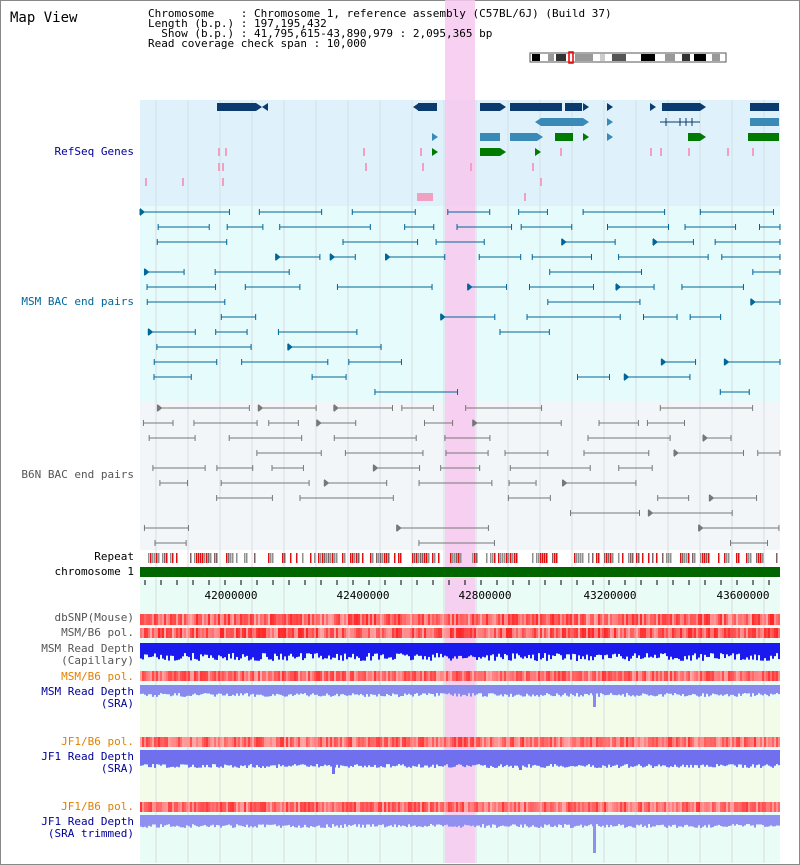 The image size is (800, 865). What do you see at coordinates (336, 408) in the screenshot?
I see `bac-end-arrow` at bounding box center [336, 408].